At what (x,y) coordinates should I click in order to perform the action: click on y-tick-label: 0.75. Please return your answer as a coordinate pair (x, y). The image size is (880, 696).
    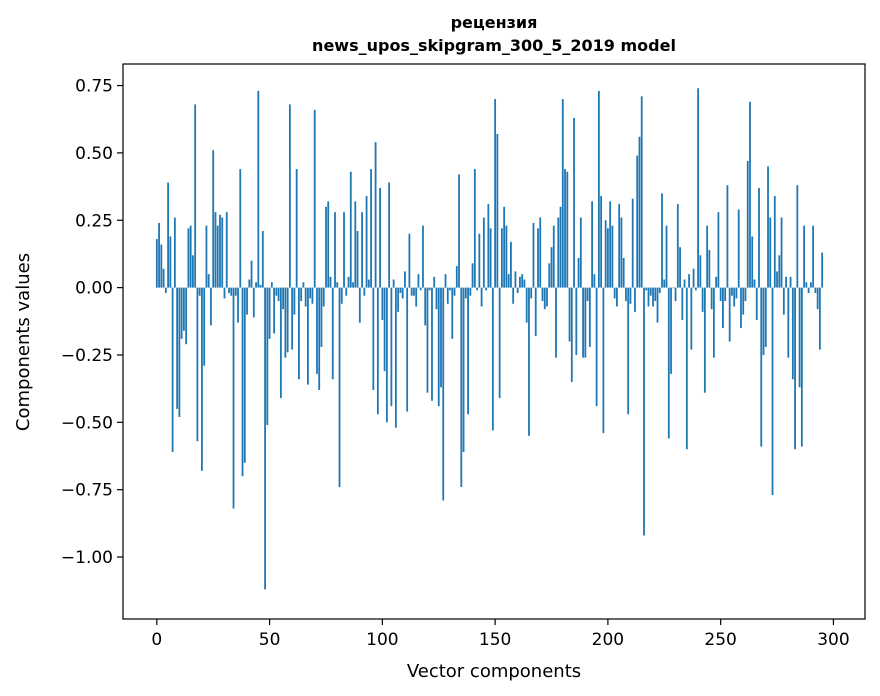
    Looking at the image, I should click on (94, 87).